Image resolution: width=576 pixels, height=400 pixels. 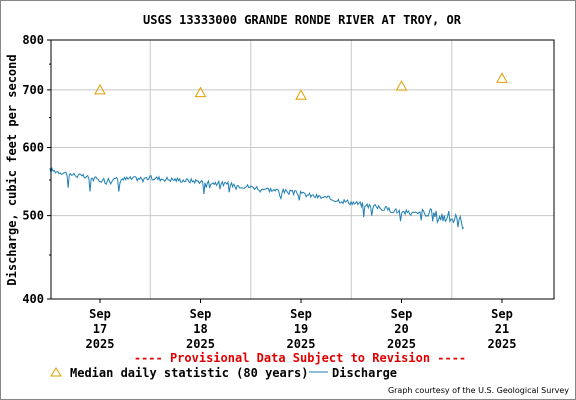 I want to click on legend-discharge-label: Discharge, so click(x=364, y=373).